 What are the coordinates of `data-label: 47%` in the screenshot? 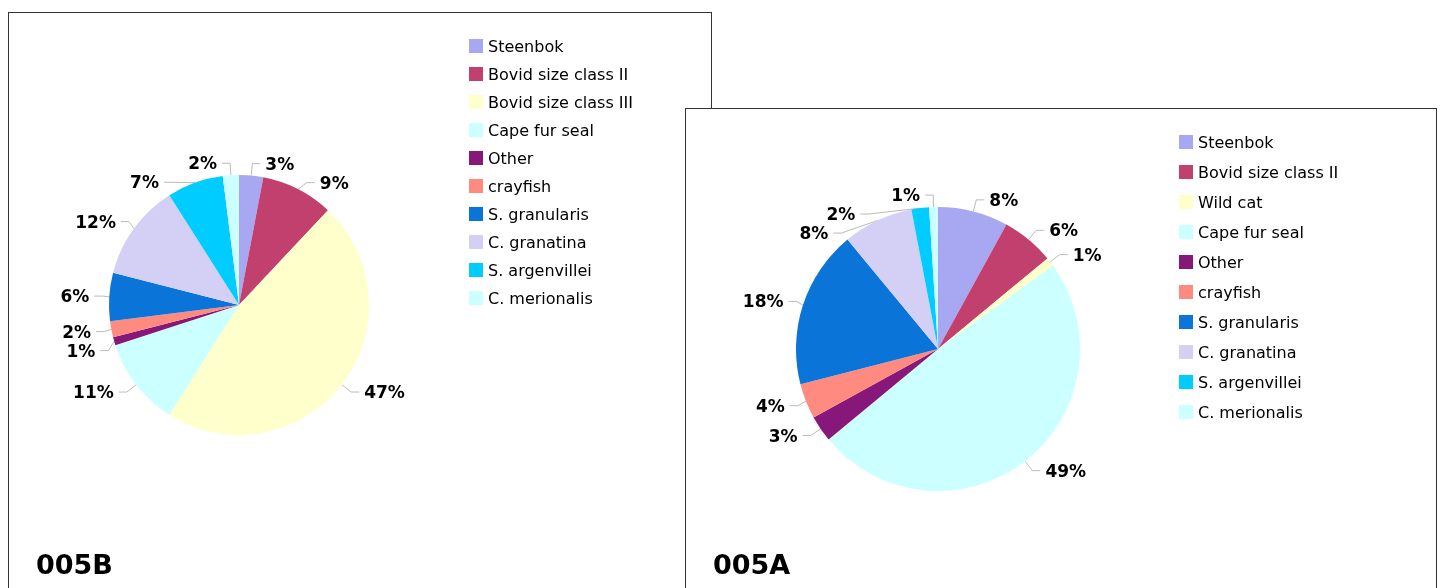 It's located at (384, 392).